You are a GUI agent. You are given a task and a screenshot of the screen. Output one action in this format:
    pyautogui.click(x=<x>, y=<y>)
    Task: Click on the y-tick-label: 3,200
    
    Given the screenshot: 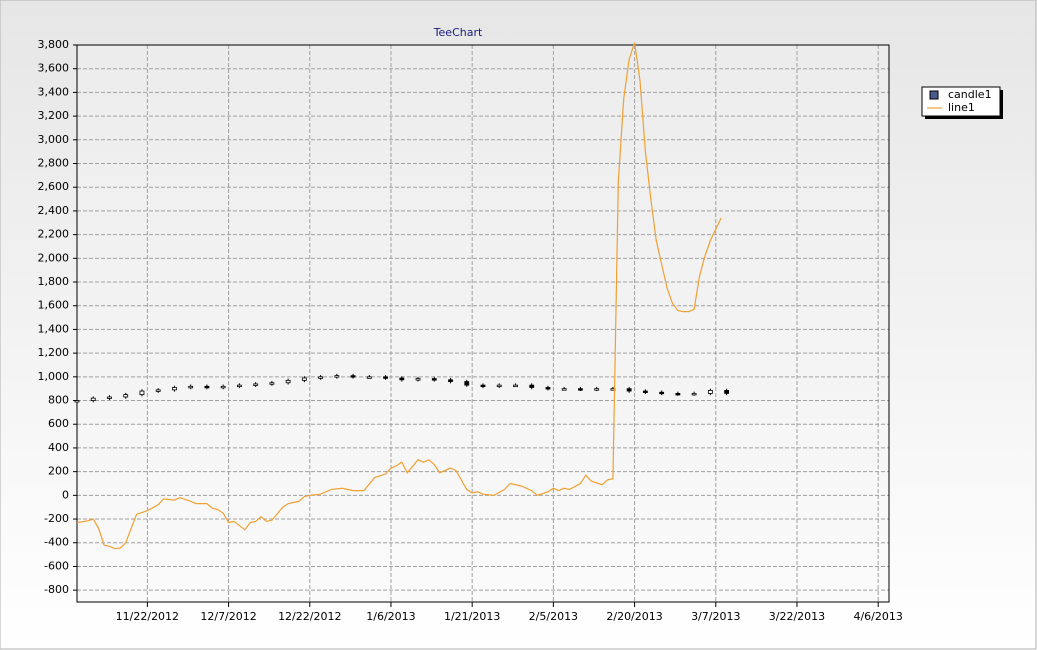 What is the action you would take?
    pyautogui.click(x=54, y=115)
    